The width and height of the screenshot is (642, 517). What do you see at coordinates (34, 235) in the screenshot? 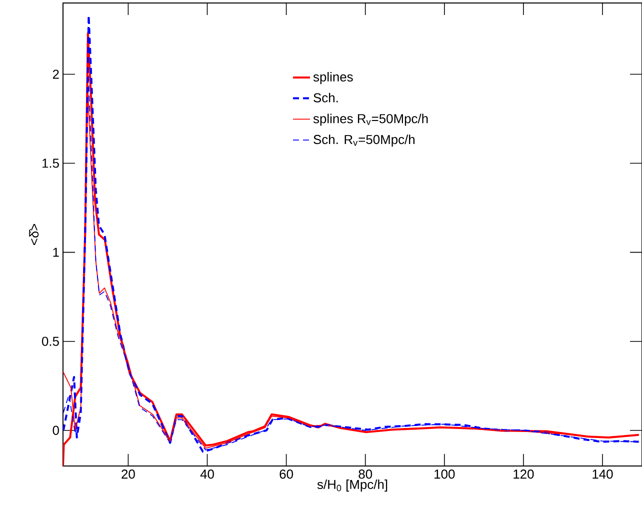
I see `y-axis-title: <δ̂>` at bounding box center [34, 235].